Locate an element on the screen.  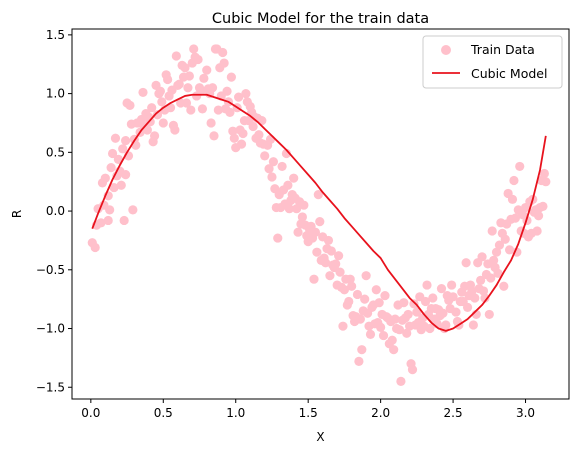
x-axis: 0.0 0.5 1.0 1.5 2.0 2.5 3.0 is located at coordinates (308, 409).